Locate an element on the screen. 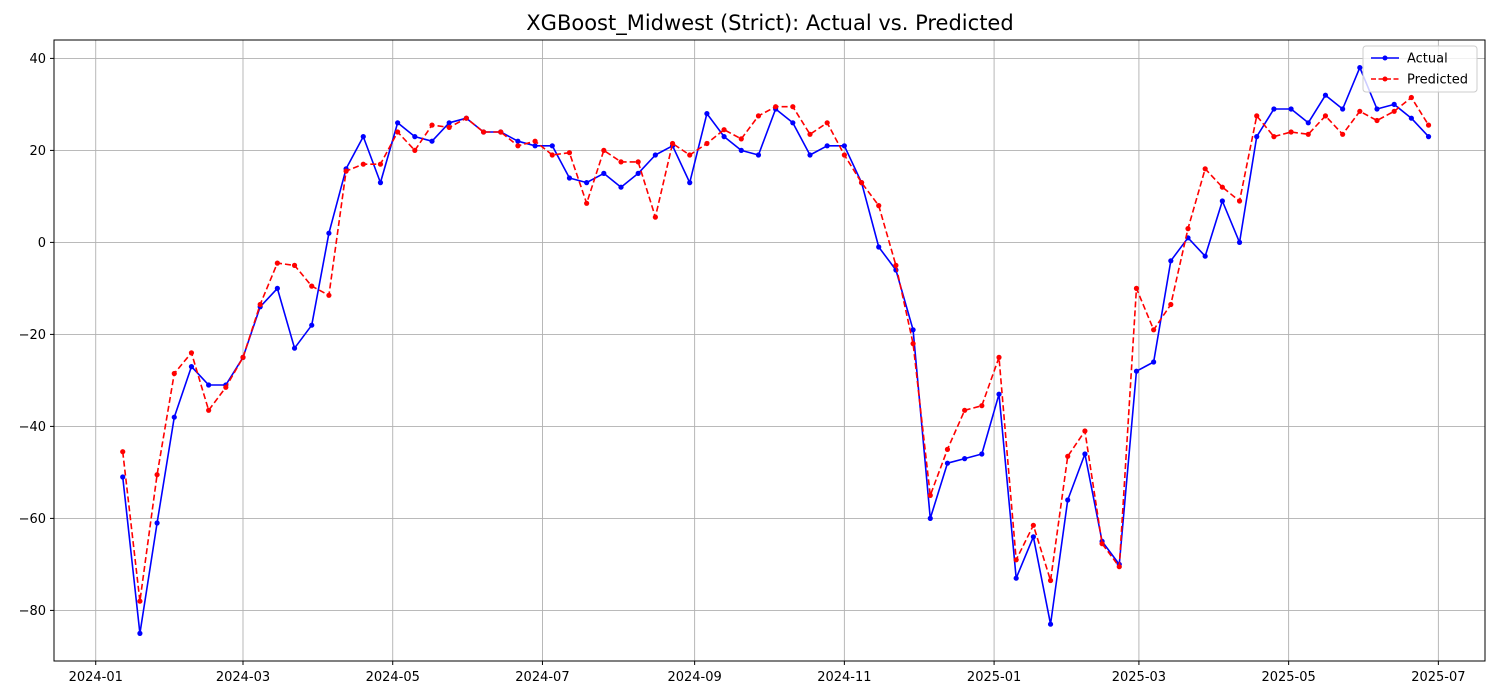 The image size is (1500, 700). y-tick-label: −40 is located at coordinates (32, 427).